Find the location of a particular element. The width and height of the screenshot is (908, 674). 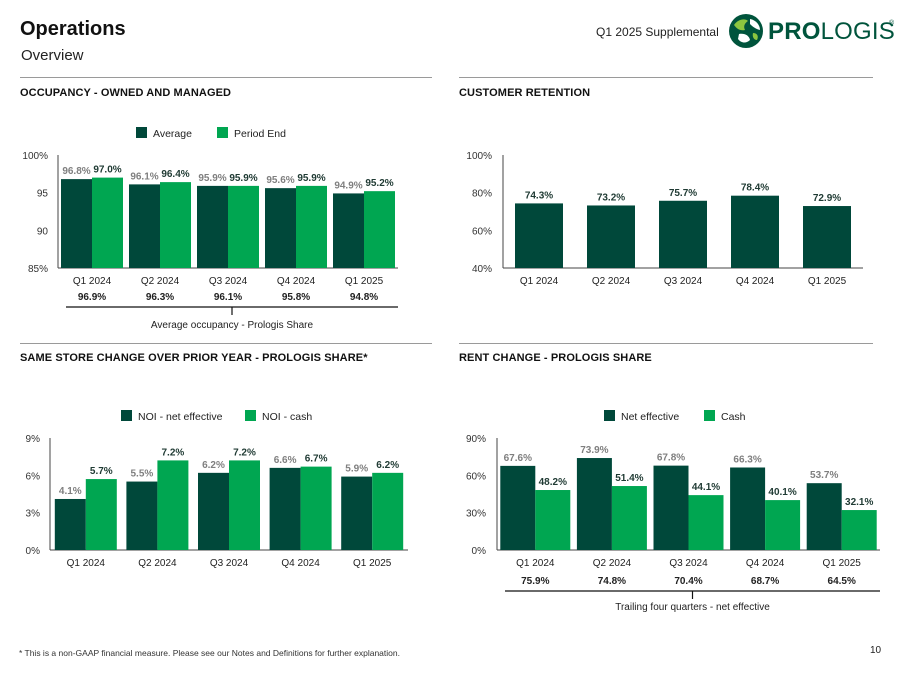

rent_change-y-tick-label: 90% is located at coordinates (476, 439).